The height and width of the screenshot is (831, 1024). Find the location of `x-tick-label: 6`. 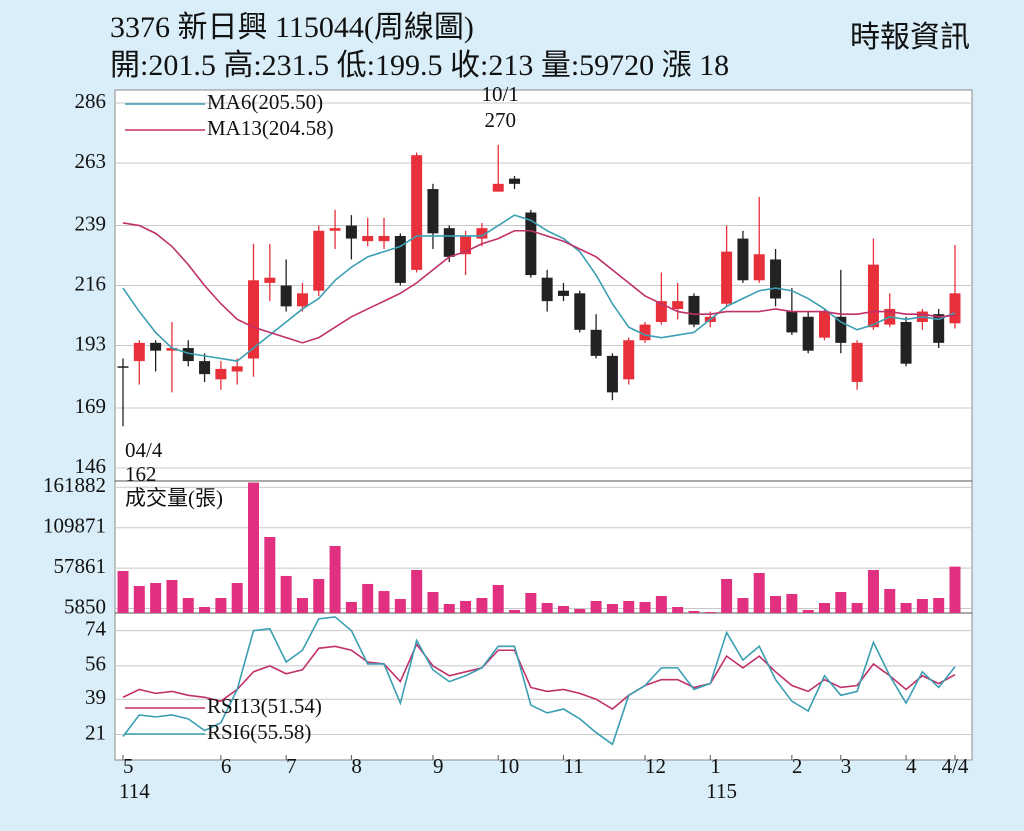

x-tick-label: 6 is located at coordinates (226, 766).